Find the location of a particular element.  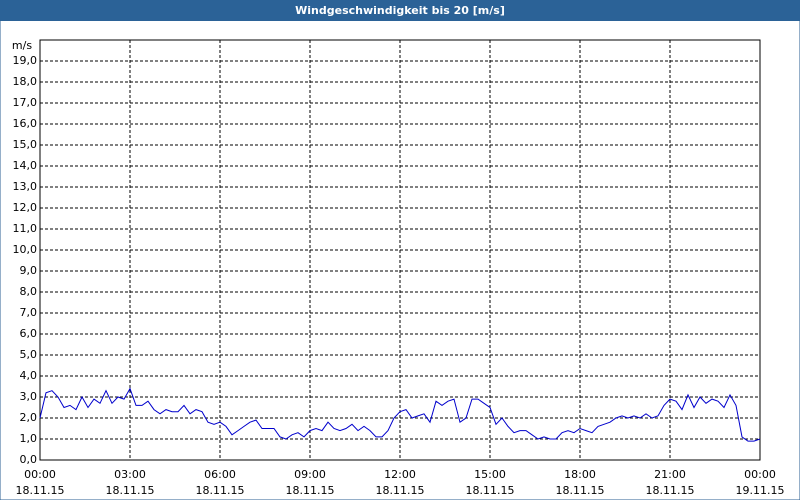

x-tick-label: 09:00 is located at coordinates (310, 474).